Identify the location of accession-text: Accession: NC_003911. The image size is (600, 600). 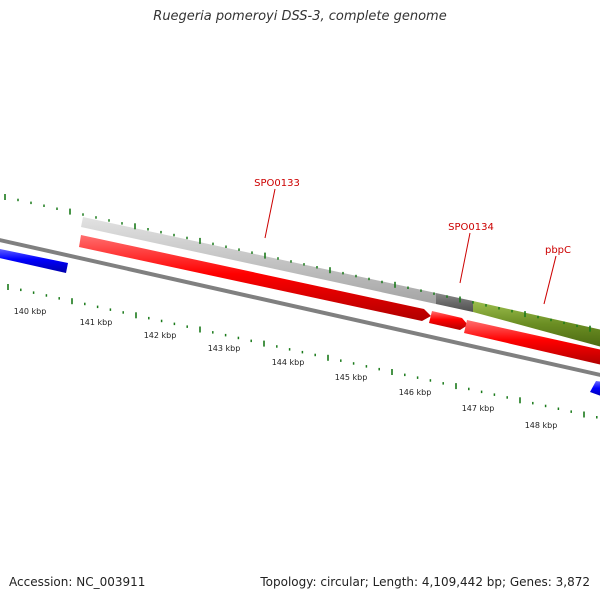
(77, 582).